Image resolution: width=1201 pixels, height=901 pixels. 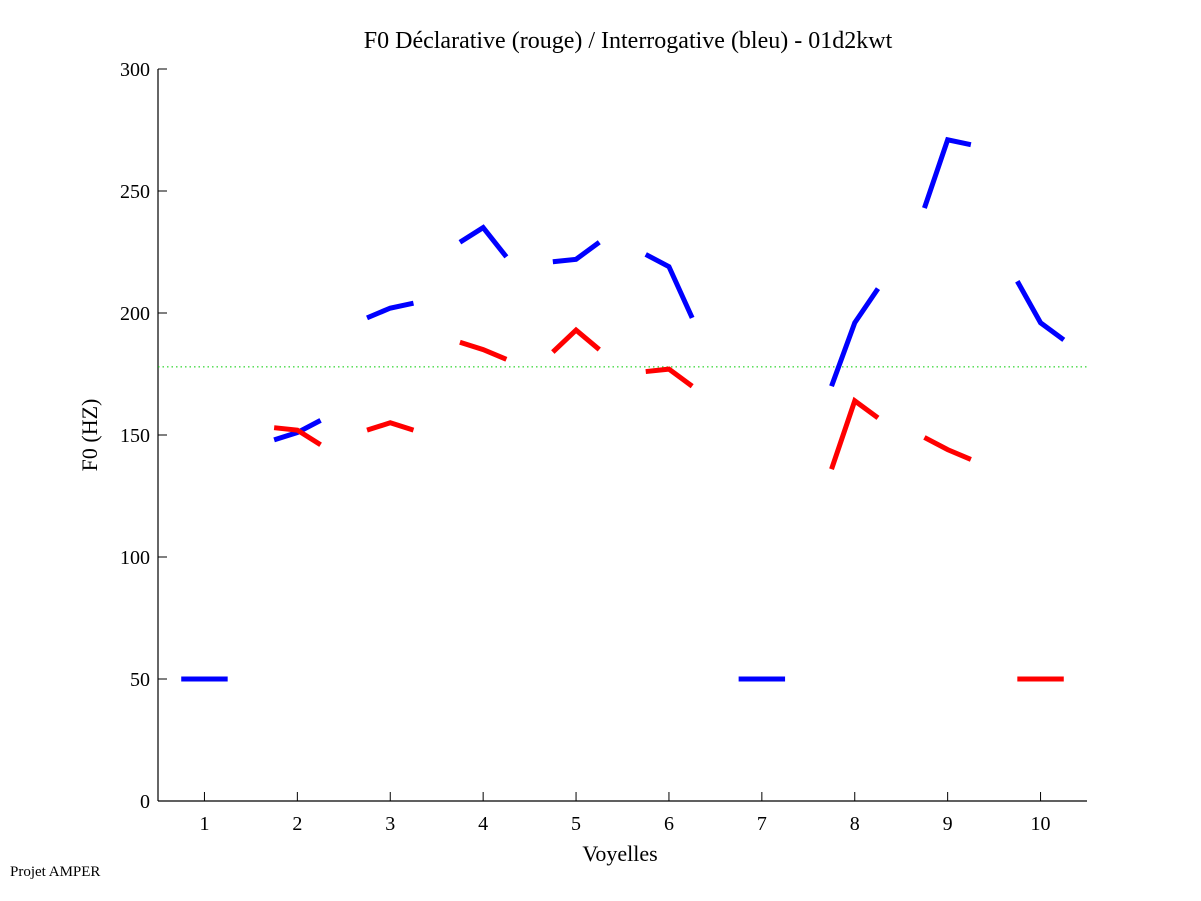 I want to click on y-tick-label: 250, so click(x=135, y=192).